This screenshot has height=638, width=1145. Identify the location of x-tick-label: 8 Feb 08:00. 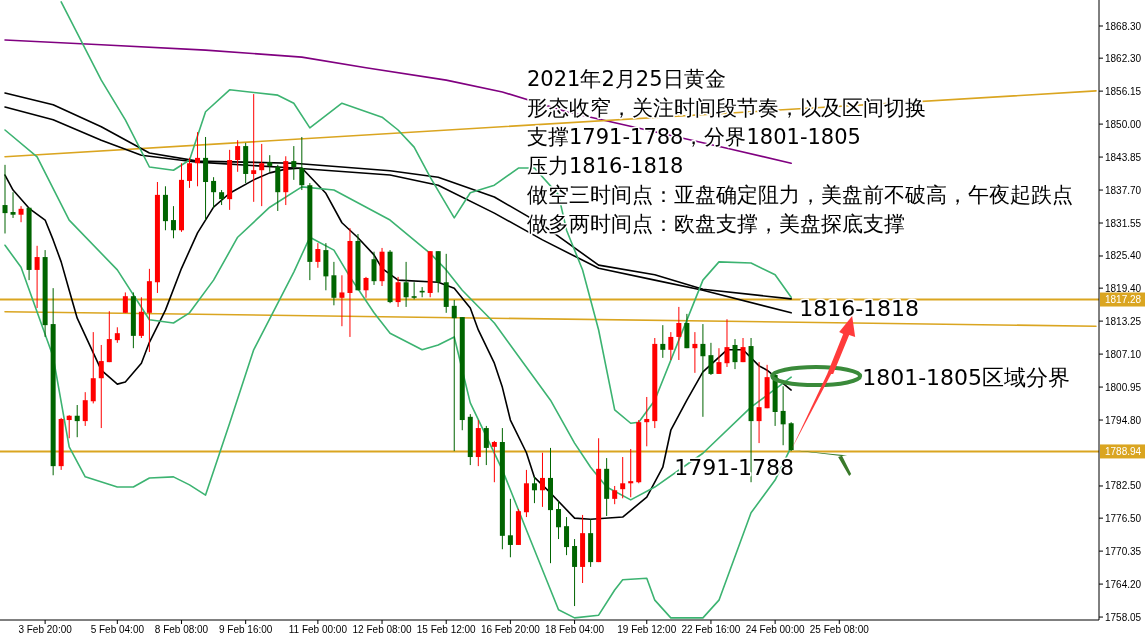
(181, 629).